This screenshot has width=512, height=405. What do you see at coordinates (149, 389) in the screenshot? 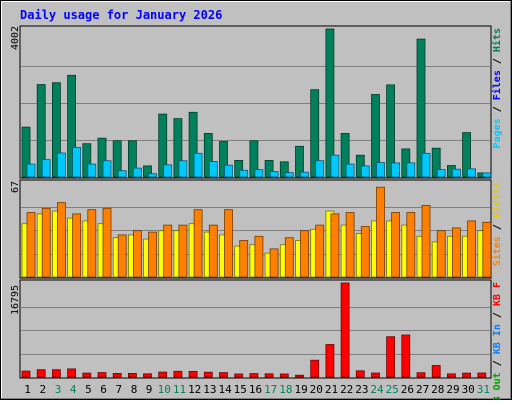
I see `x-tick-label-day-9: 9` at bounding box center [149, 389].